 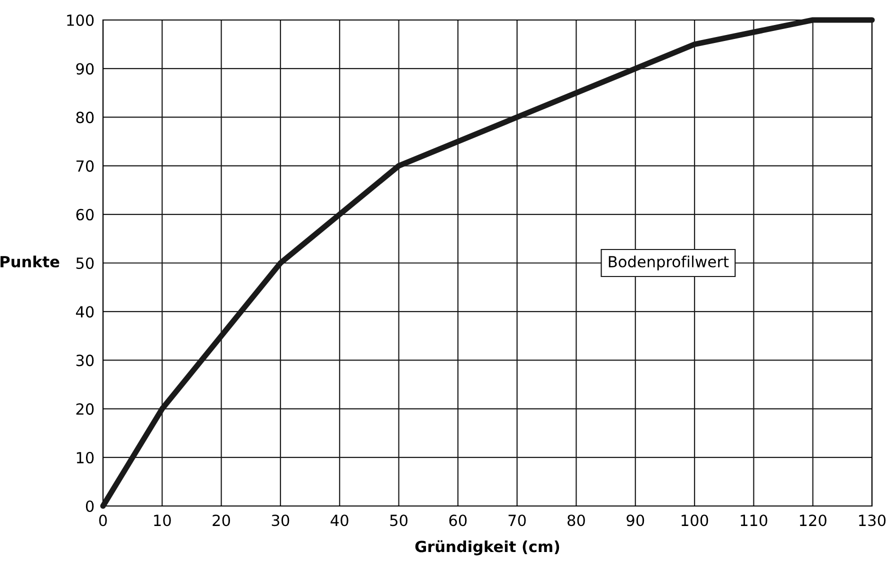 I want to click on y-tick-label: 70, so click(x=85, y=166).